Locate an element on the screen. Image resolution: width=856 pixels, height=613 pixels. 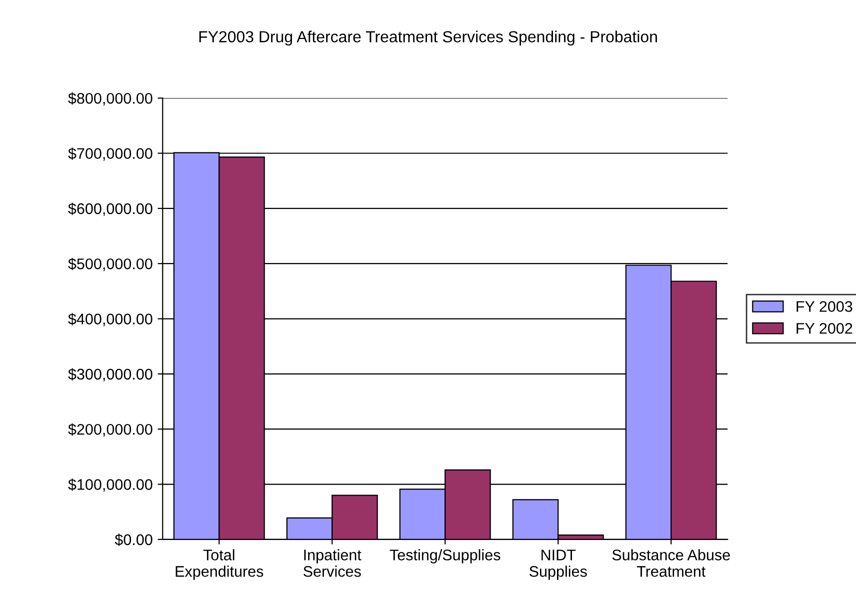
chart-title: FY2003 Drug Aftercare Treatment Services Spending - Probation is located at coordinates (428, 38).